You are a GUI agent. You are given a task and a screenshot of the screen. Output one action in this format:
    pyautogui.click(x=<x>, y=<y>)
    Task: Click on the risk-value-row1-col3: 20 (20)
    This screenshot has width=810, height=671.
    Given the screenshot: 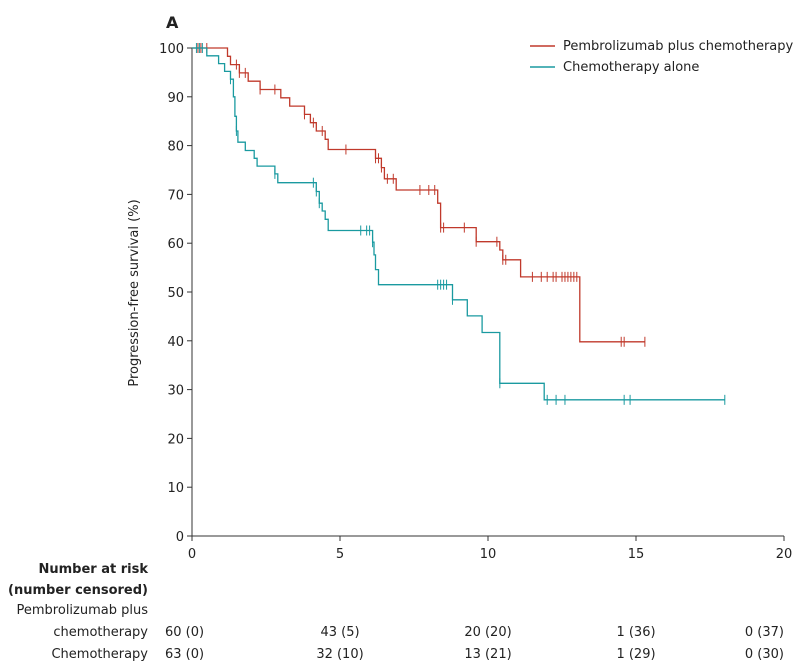 What is the action you would take?
    pyautogui.click(x=487, y=632)
    